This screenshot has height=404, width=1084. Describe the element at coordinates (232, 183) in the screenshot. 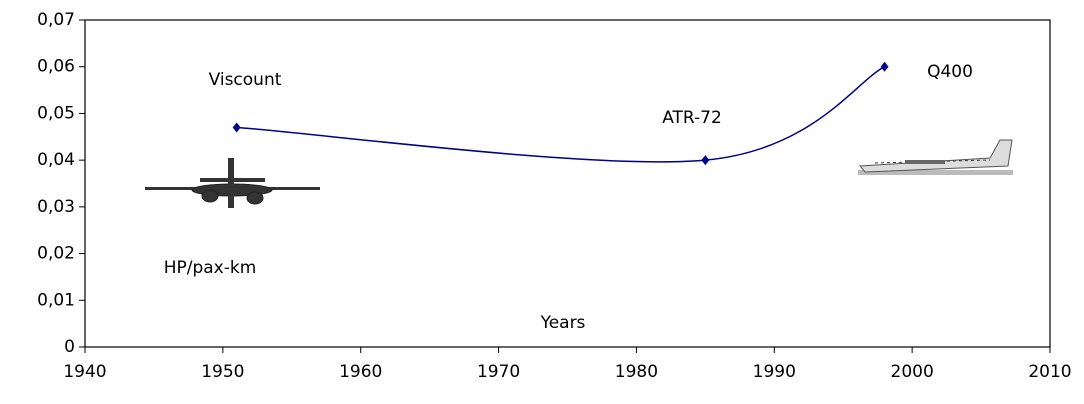

I see `viscount-plane` at that location.